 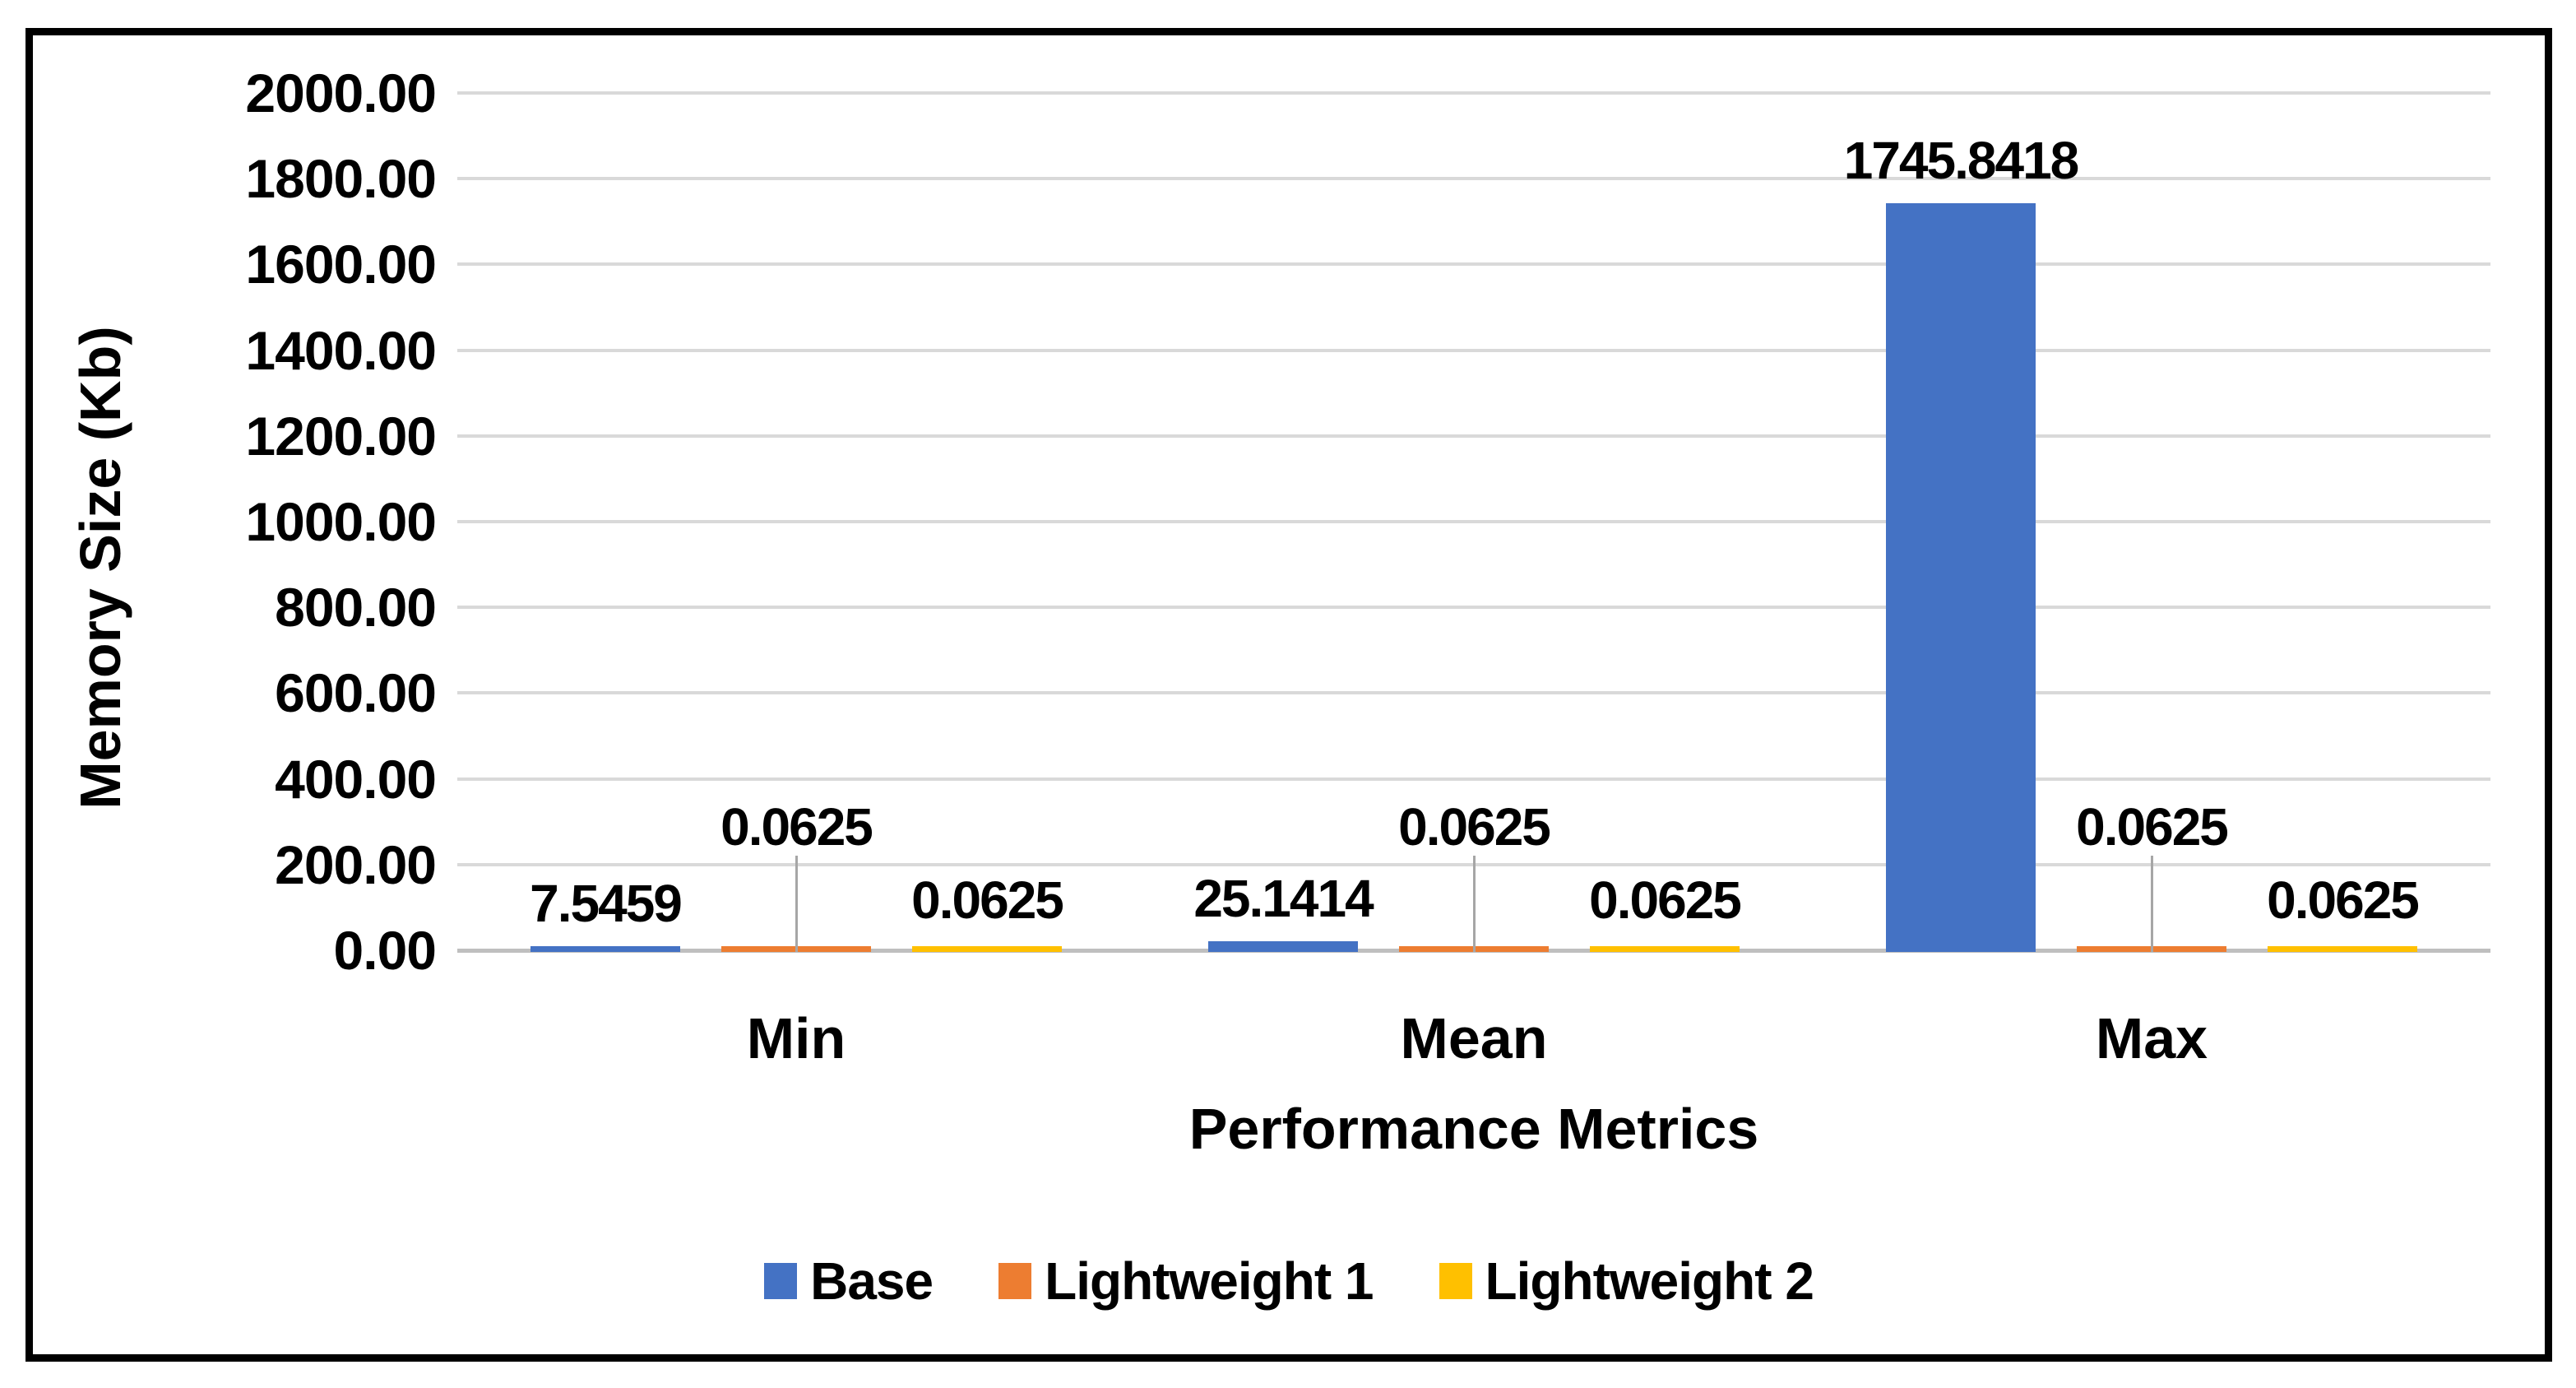 I want to click on legend-label: Lightweight 1, so click(x=1210, y=1281).